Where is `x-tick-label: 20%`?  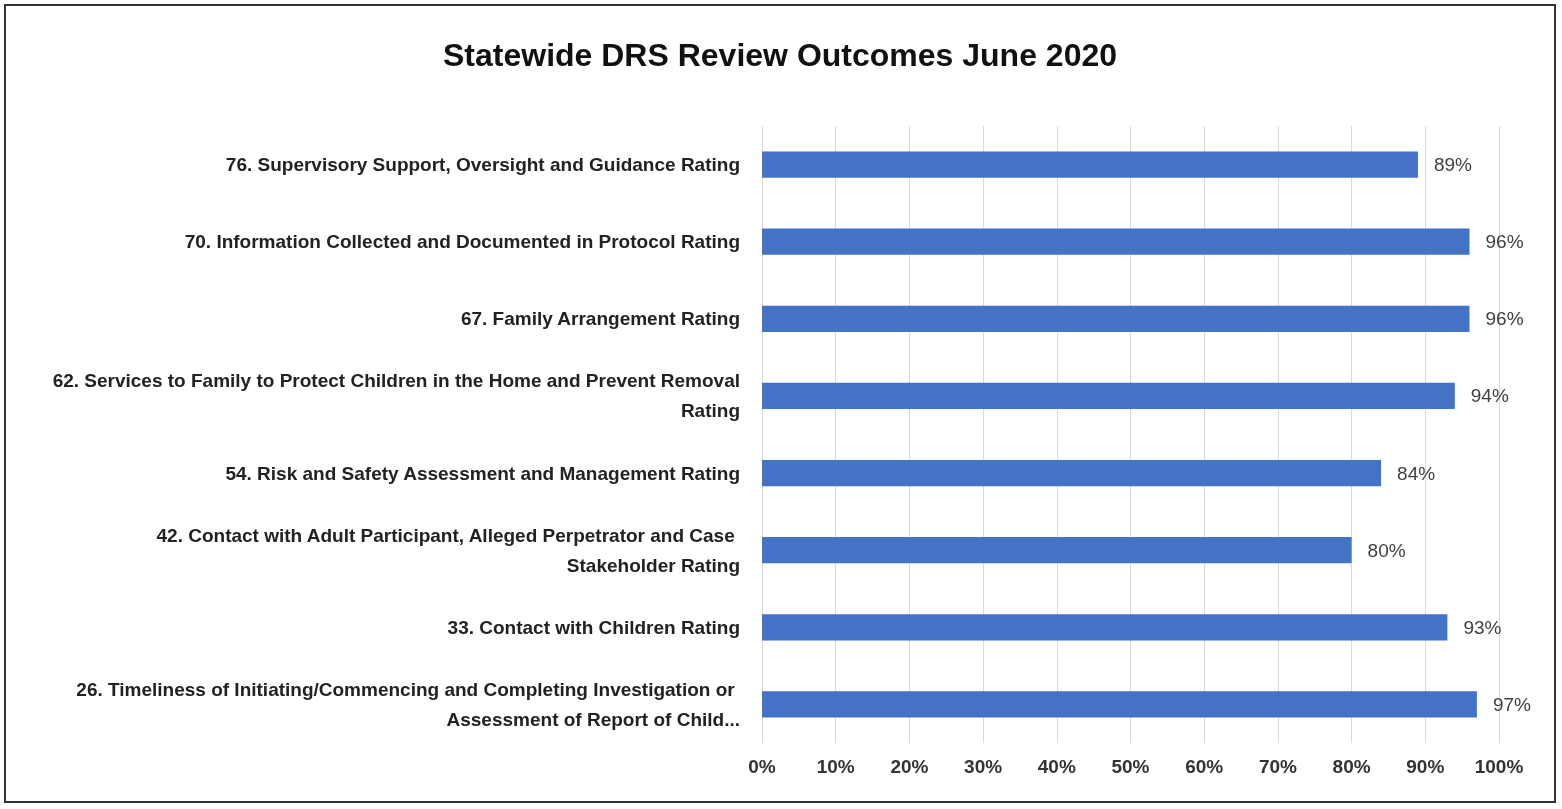
x-tick-label: 20% is located at coordinates (909, 766).